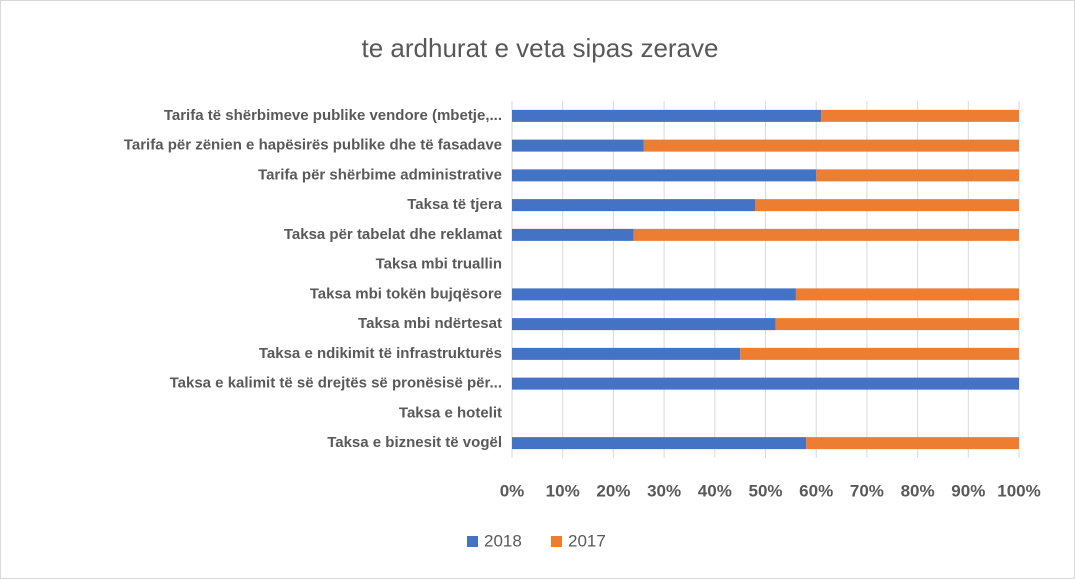 This screenshot has width=1075, height=579. What do you see at coordinates (430, 323) in the screenshot?
I see `y-tick-label: Taksa mbi ndërtesat` at bounding box center [430, 323].